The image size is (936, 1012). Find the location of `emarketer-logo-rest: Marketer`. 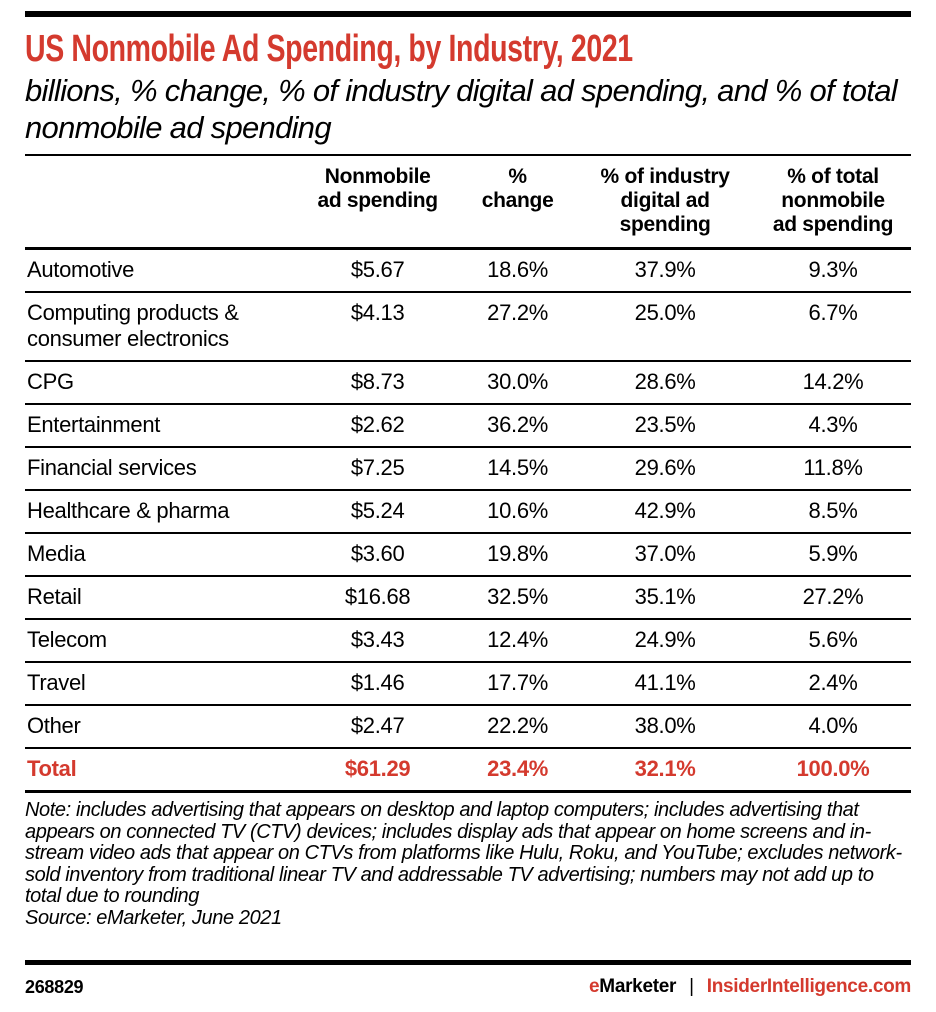

emarketer-logo-rest: Marketer is located at coordinates (638, 986).